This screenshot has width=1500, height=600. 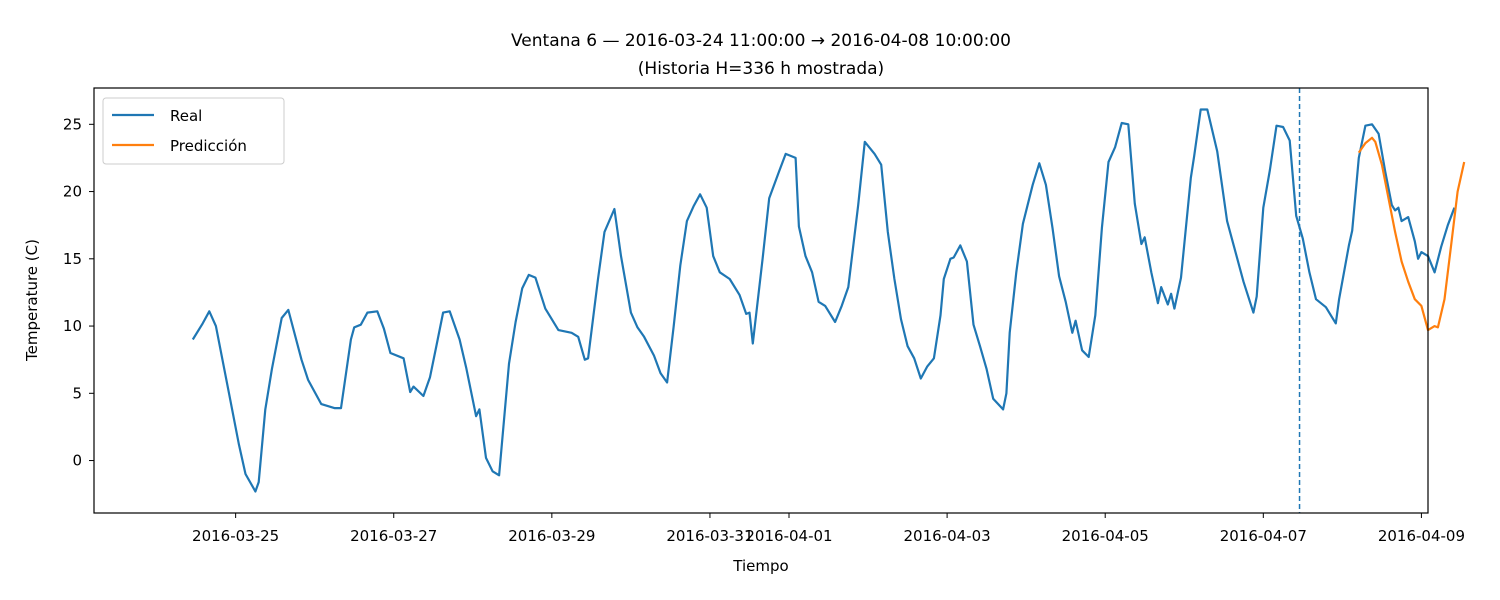 What do you see at coordinates (32, 300) in the screenshot?
I see `y-axis-label: Temperature (C)` at bounding box center [32, 300].